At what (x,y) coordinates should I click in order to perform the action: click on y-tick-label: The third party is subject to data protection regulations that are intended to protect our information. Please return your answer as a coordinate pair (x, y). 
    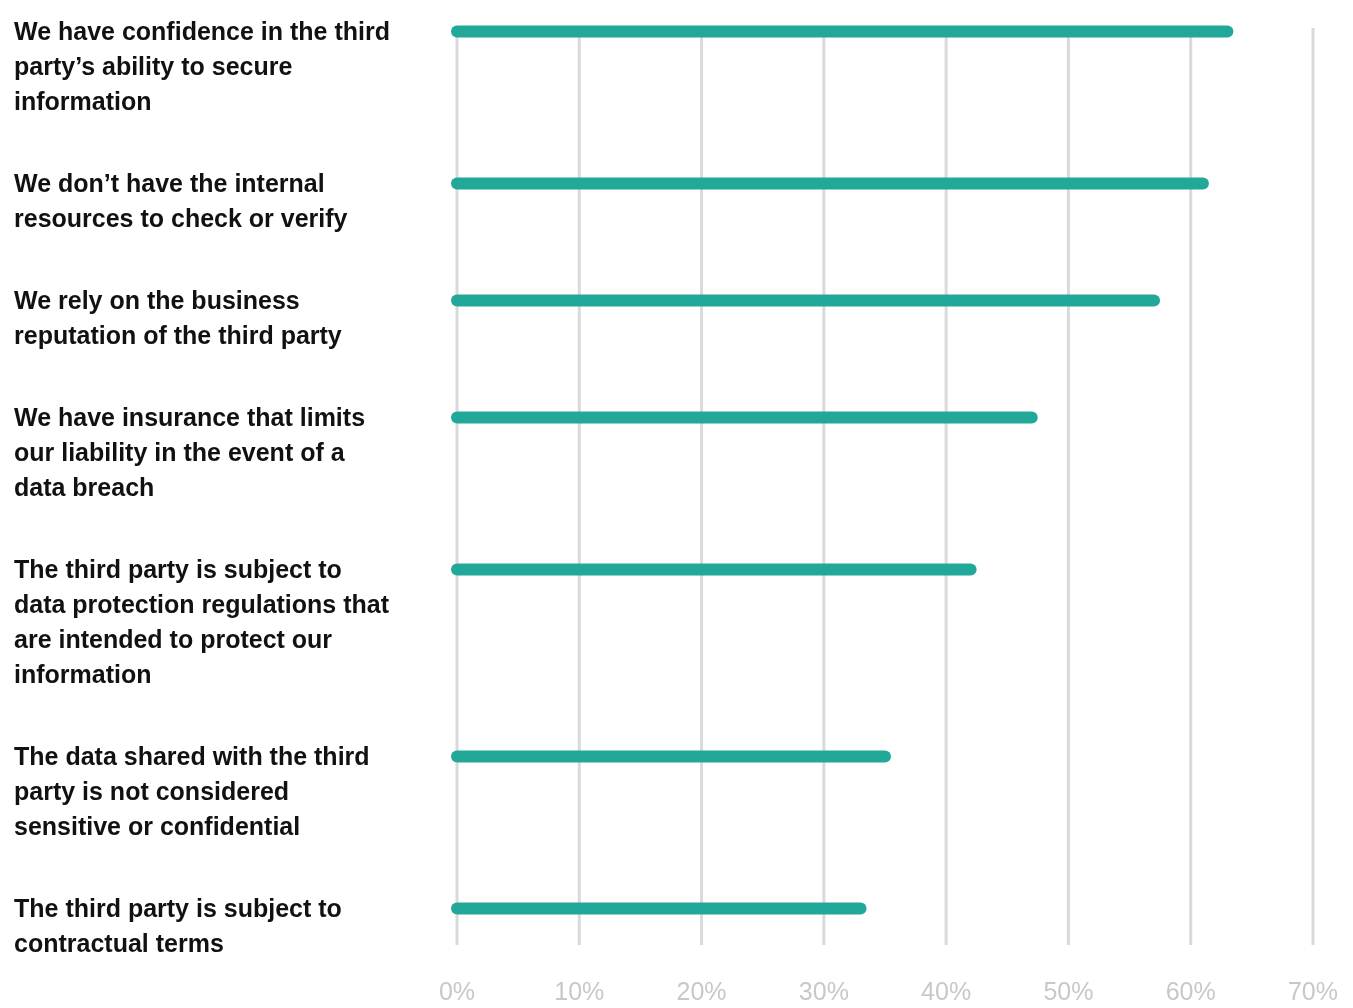
    Looking at the image, I should click on (202, 621).